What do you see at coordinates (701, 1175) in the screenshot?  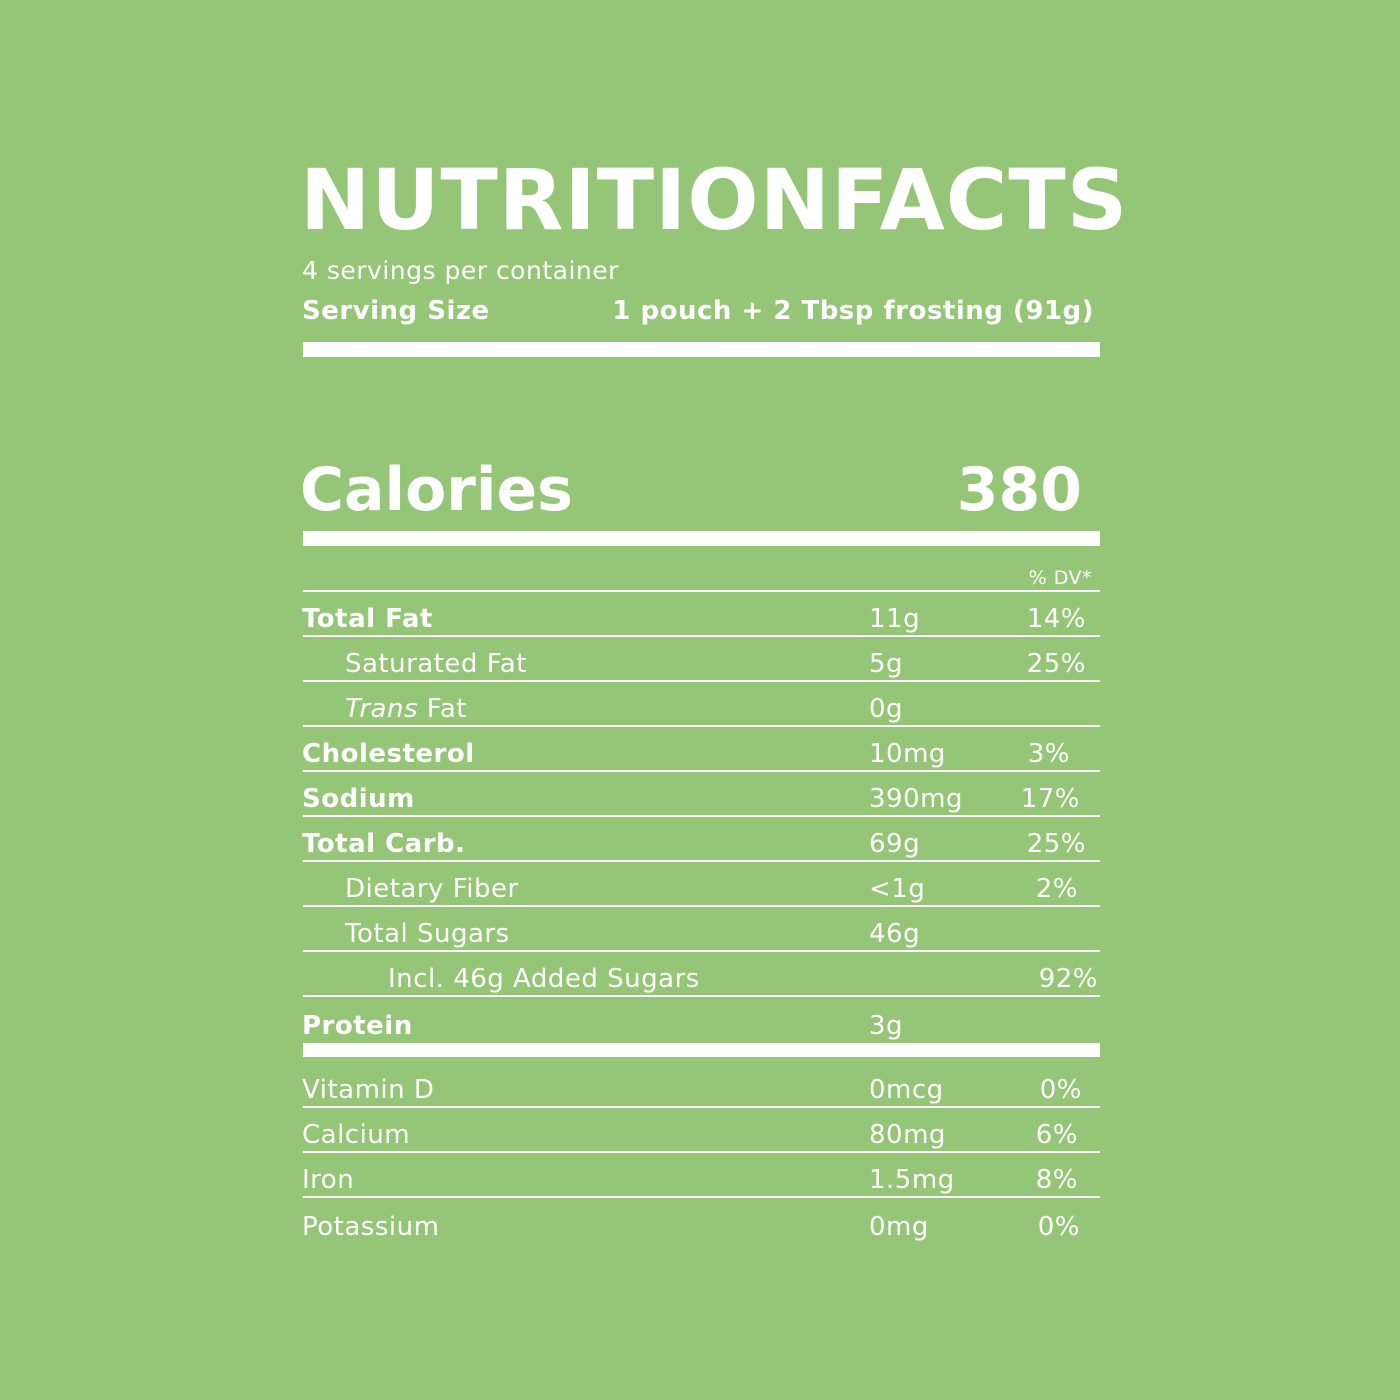 I see `vitamin-row-iron: Iron 1.5mg 8%` at bounding box center [701, 1175].